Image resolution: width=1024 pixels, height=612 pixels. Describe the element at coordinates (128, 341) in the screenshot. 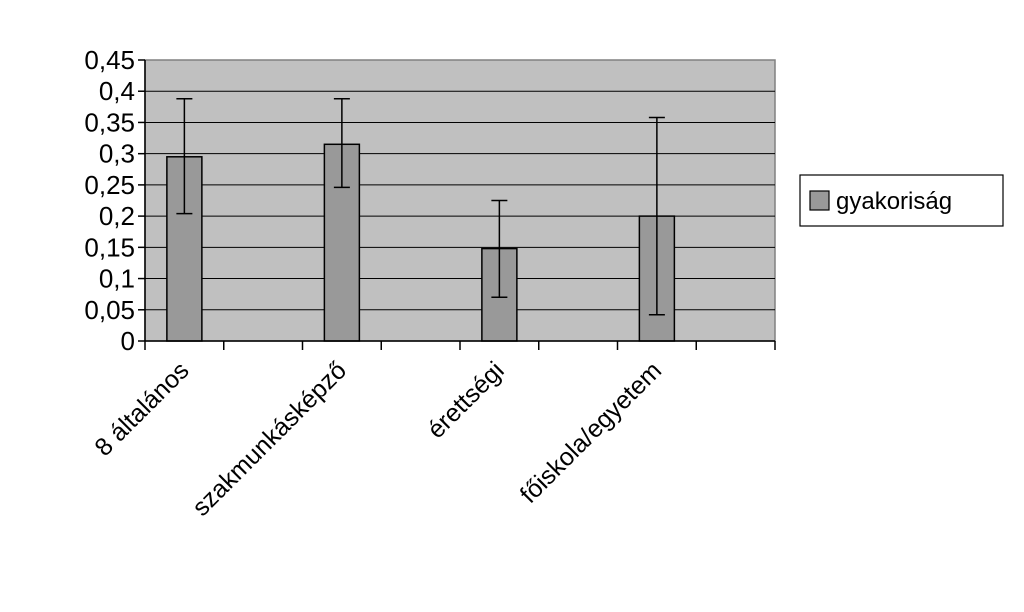

I see `y-tick-label: 0` at that location.